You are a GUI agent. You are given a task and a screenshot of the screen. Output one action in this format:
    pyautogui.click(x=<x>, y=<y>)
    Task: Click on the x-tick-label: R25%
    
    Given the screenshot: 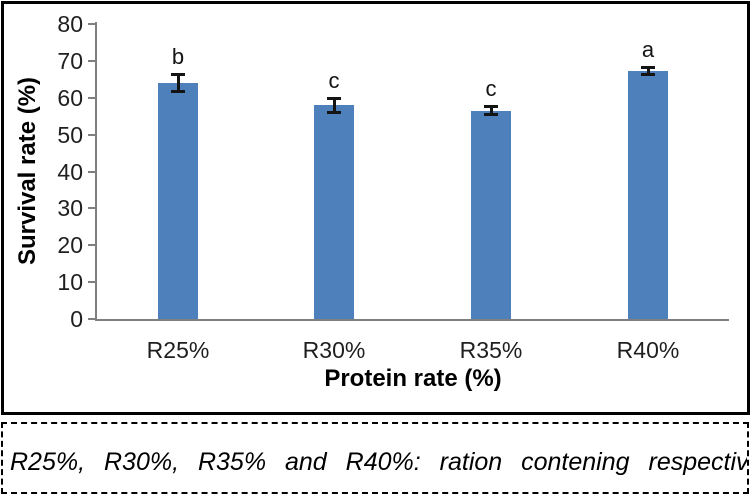 What is the action you would take?
    pyautogui.click(x=178, y=350)
    